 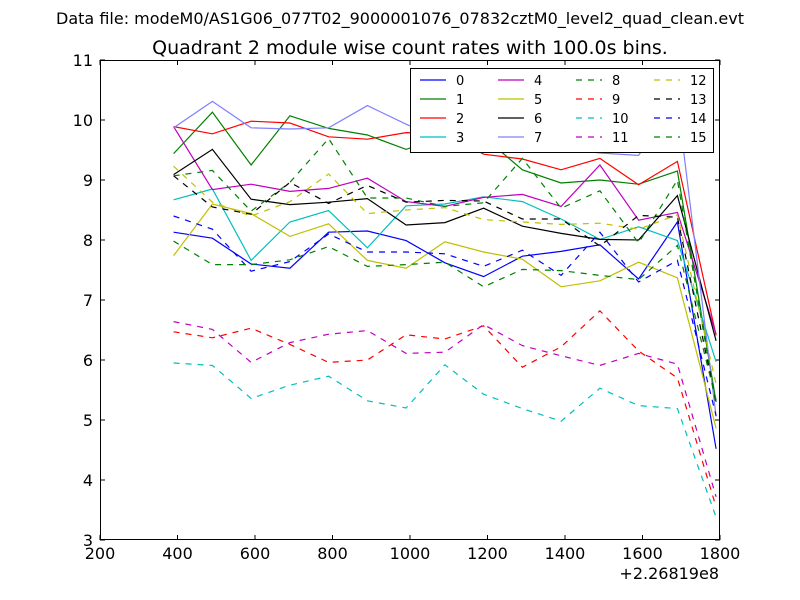 What do you see at coordinates (669, 573) in the screenshot?
I see `x-offset-label: +2.26819e8` at bounding box center [669, 573].